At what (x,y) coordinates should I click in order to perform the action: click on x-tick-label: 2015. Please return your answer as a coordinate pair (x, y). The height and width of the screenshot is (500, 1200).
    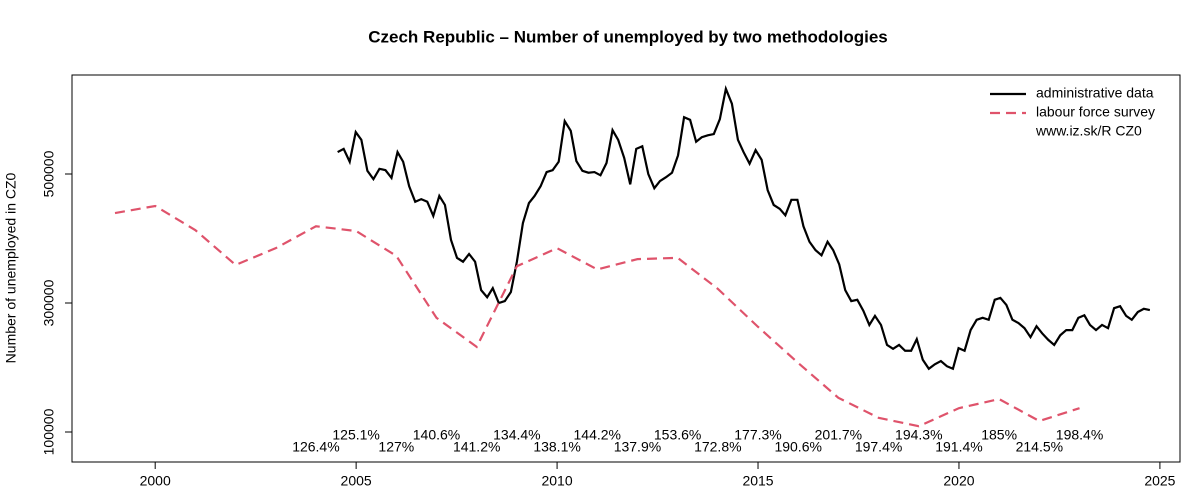
    Looking at the image, I should click on (757, 481).